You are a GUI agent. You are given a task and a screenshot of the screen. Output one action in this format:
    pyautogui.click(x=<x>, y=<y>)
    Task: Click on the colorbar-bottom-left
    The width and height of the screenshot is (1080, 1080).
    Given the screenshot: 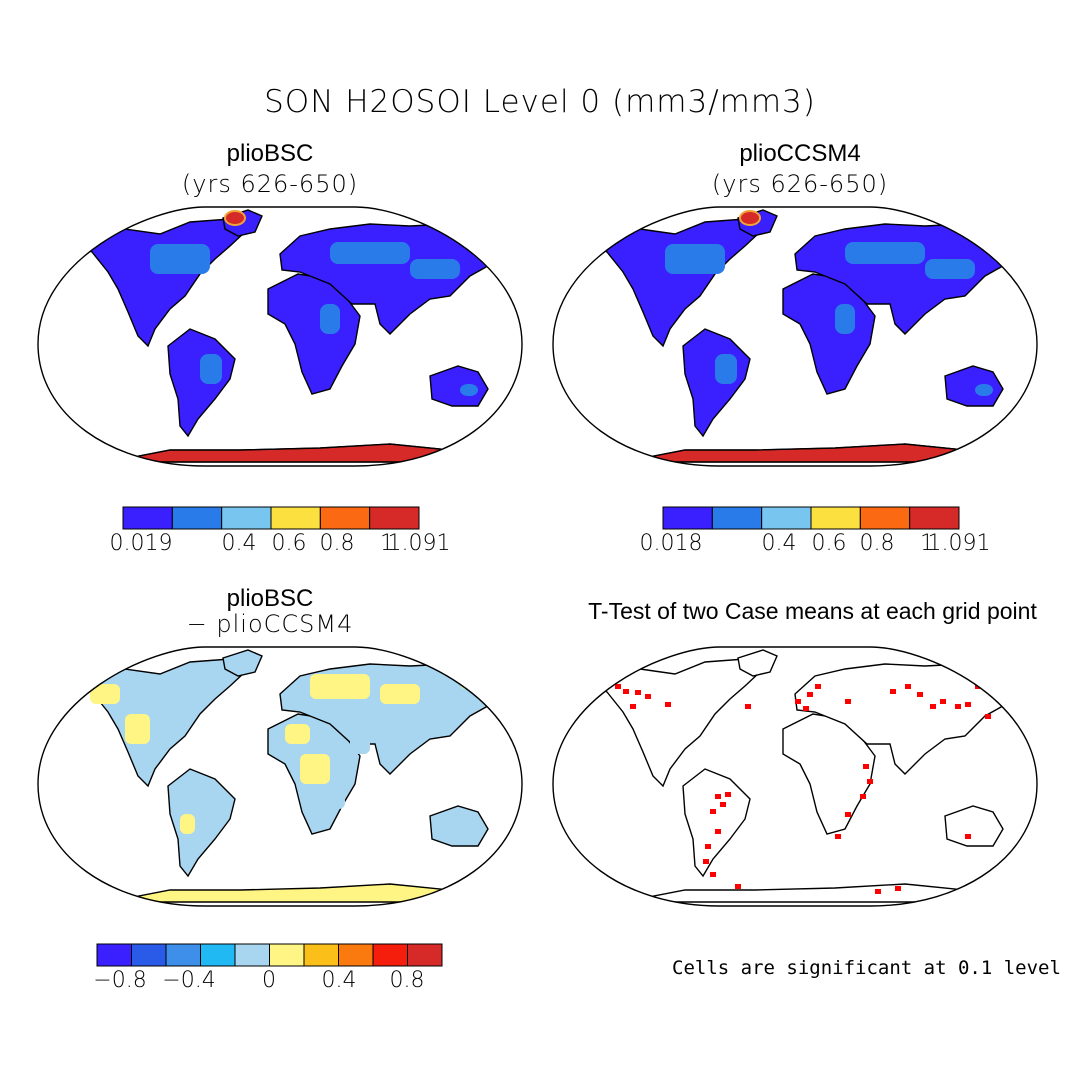 What is the action you would take?
    pyautogui.click(x=269, y=955)
    